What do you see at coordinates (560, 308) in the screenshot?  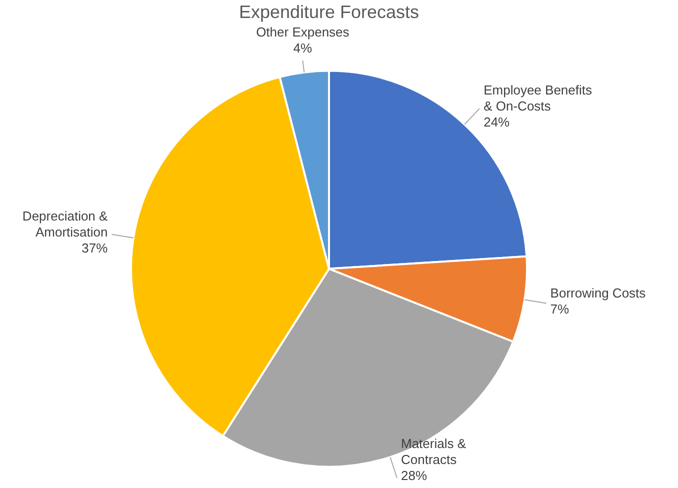 I see `data-label: 7%` at bounding box center [560, 308].